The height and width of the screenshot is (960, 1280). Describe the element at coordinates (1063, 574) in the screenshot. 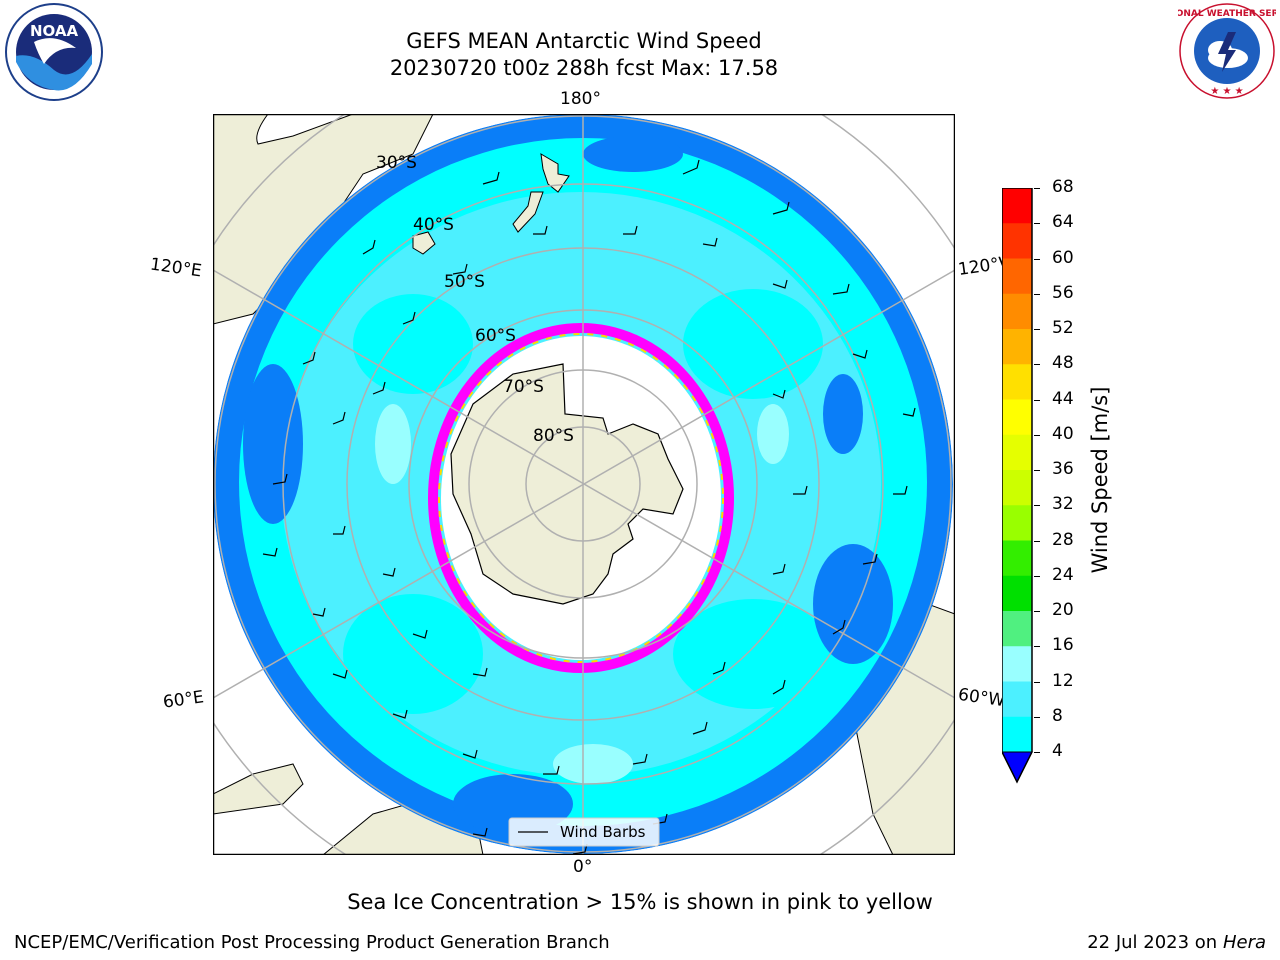

I see `colorbar-tick-label: 24` at that location.